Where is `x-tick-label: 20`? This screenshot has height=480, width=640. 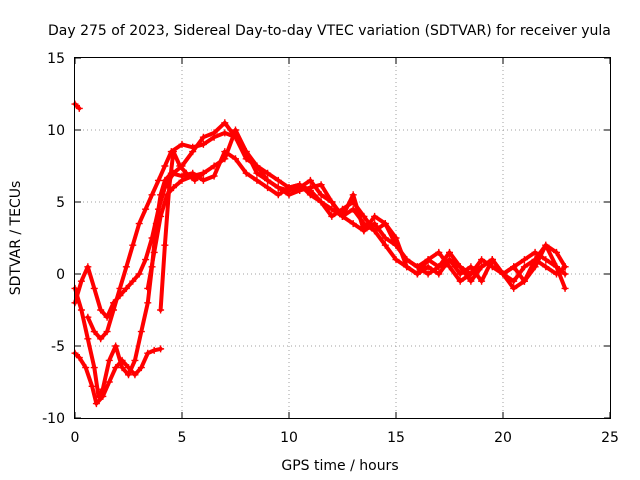
x-tick-label: 20 is located at coordinates (503, 438).